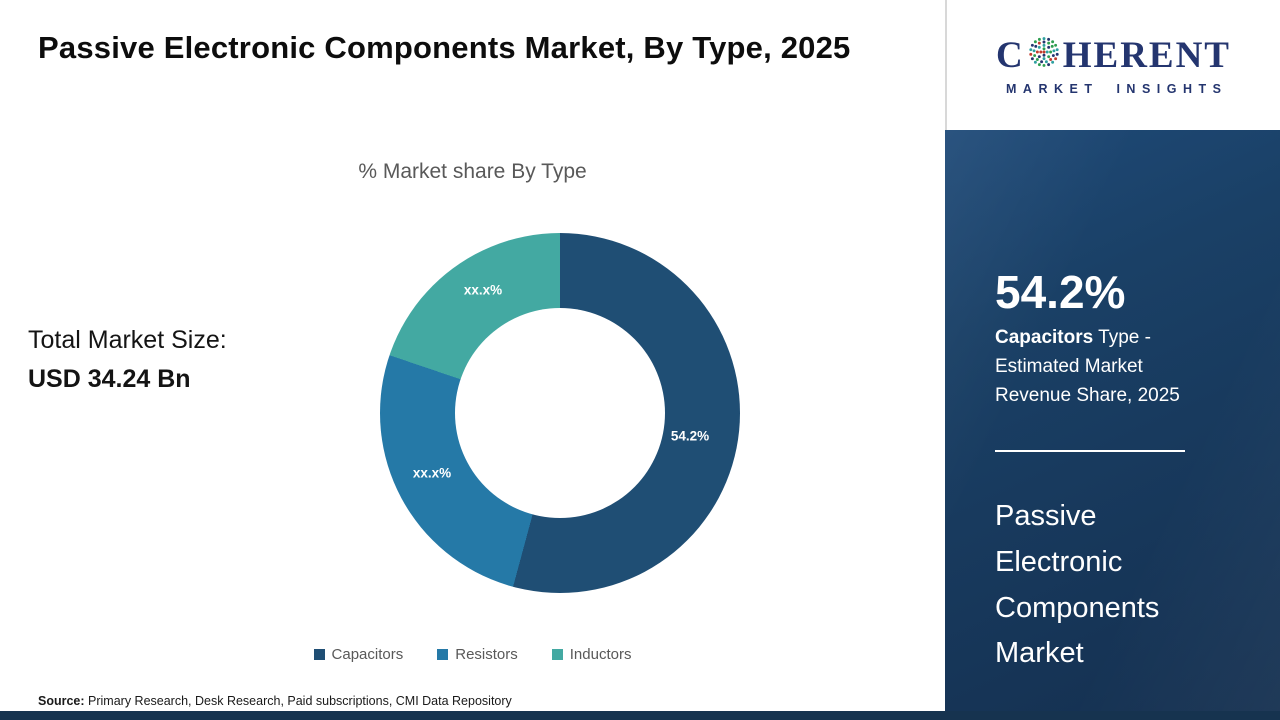 The image size is (1280, 720). What do you see at coordinates (690, 436) in the screenshot?
I see `slice-label-capacitors: 54.2%` at bounding box center [690, 436].